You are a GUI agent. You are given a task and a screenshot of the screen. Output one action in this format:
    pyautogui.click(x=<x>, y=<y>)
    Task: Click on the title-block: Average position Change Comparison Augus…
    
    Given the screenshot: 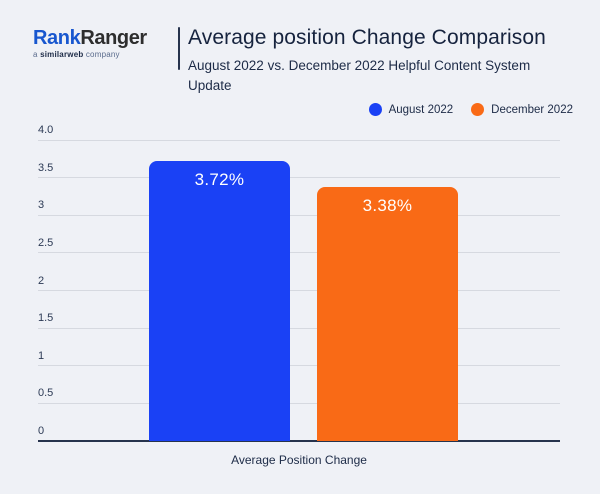 What is the action you would take?
    pyautogui.click(x=385, y=60)
    